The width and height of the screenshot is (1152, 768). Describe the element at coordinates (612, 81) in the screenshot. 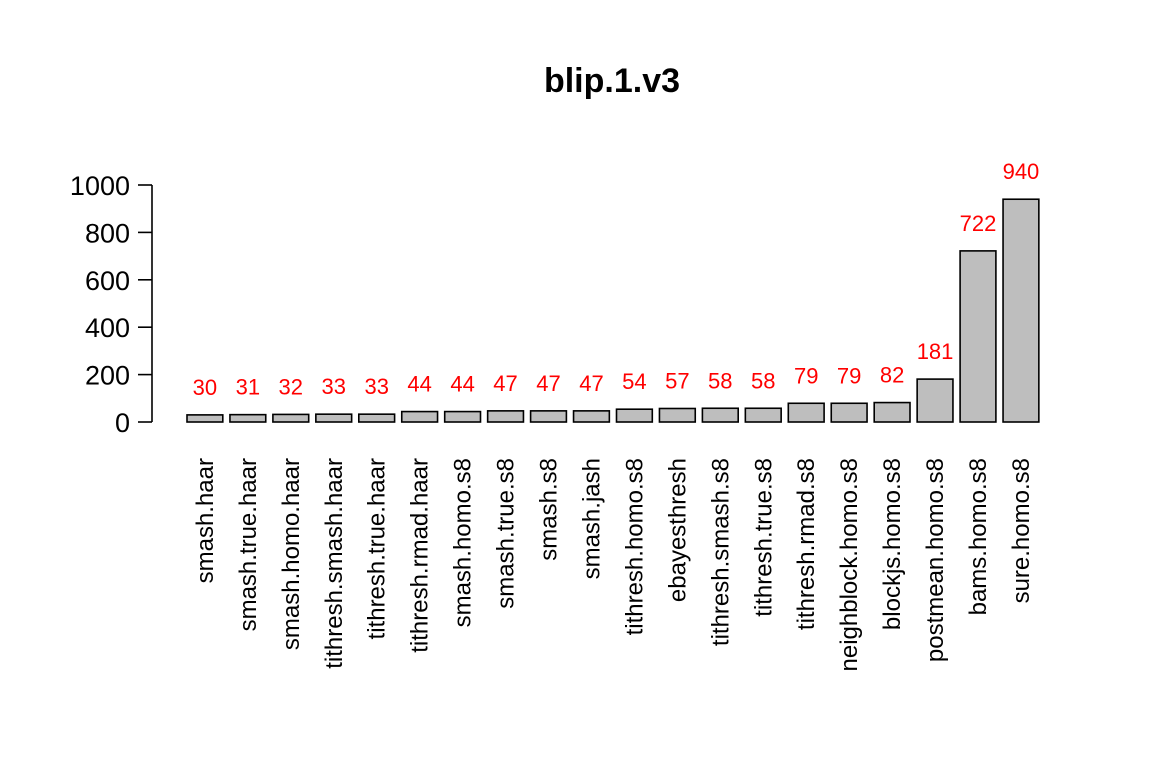

I see `chart-title: blip.1.v3` at that location.